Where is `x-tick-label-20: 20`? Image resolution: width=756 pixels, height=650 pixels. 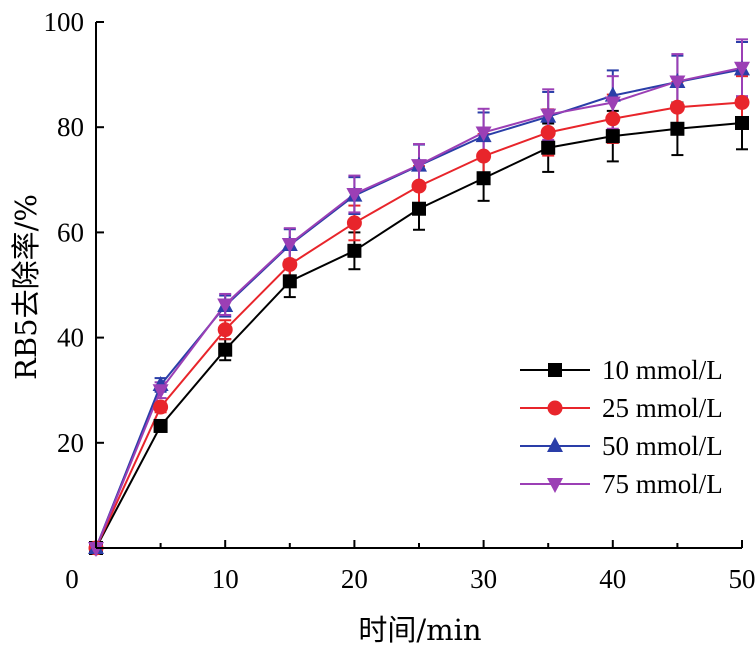 x-tick-label-20: 20 is located at coordinates (354, 579).